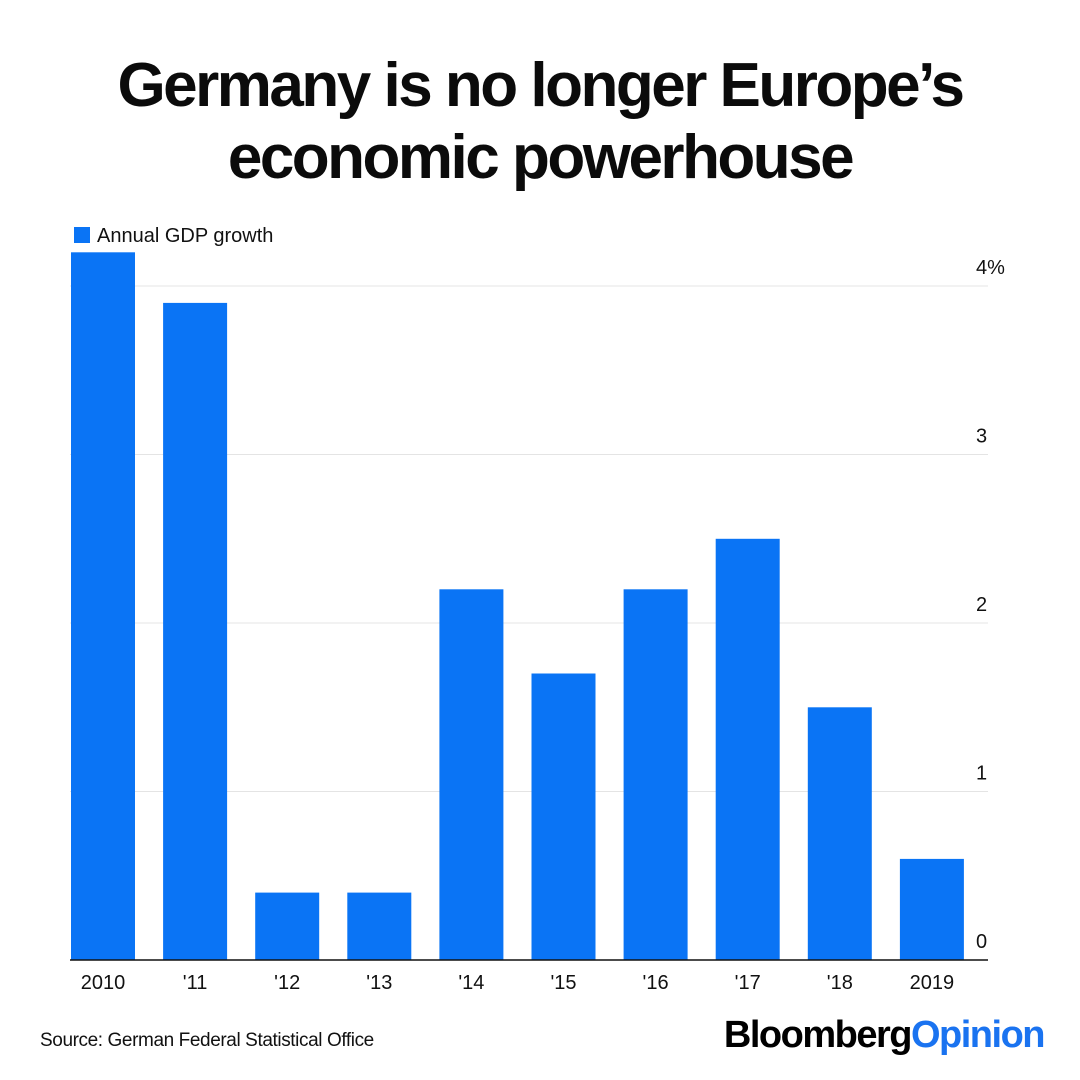  Describe the element at coordinates (978, 1035) in the screenshot. I see `brand-logo-opinion: Opinion` at that location.